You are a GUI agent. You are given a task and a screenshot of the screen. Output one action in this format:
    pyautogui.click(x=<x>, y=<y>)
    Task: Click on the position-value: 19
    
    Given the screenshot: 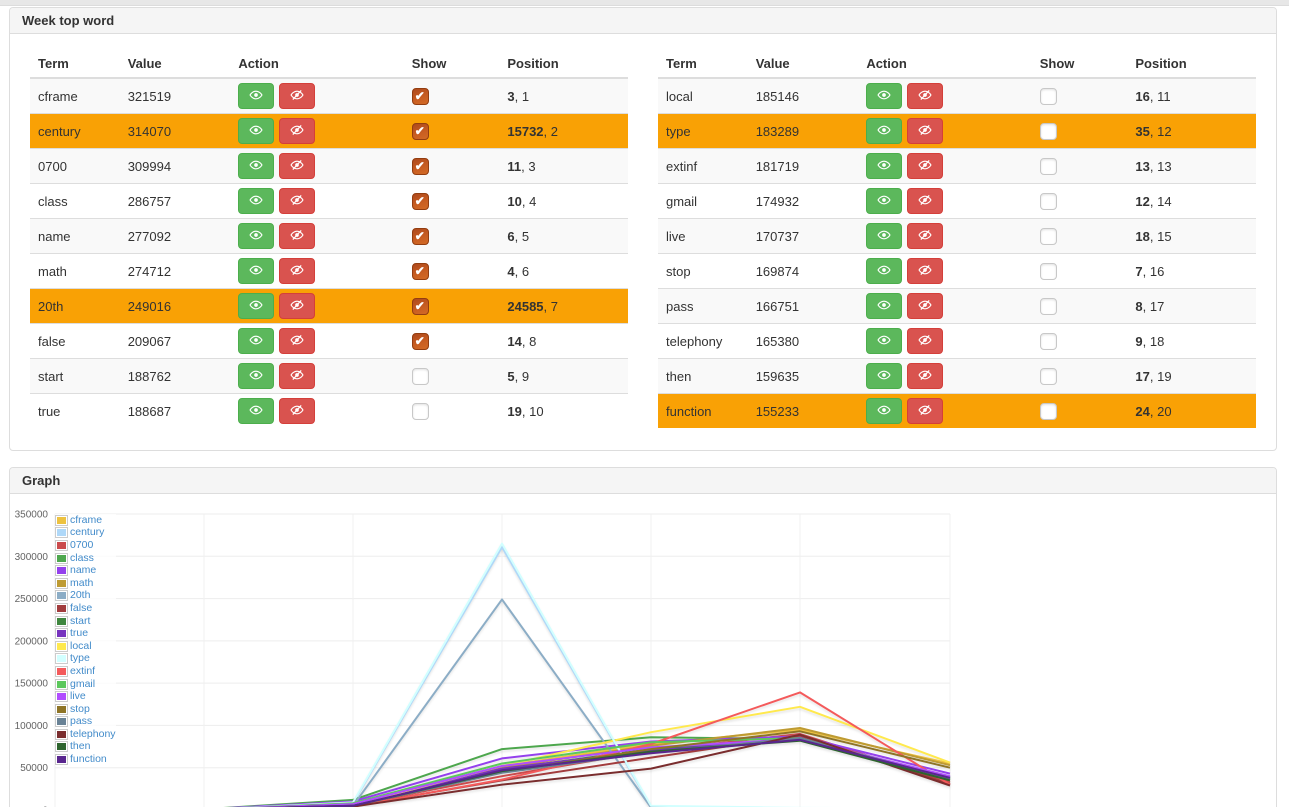 What is the action you would take?
    pyautogui.click(x=514, y=411)
    